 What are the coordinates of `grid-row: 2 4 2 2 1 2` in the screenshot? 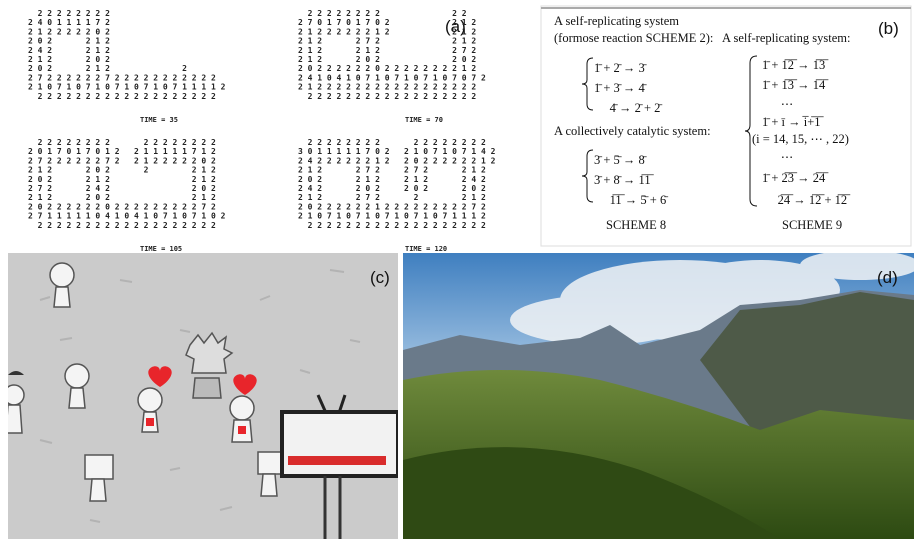 It's located at (69, 50).